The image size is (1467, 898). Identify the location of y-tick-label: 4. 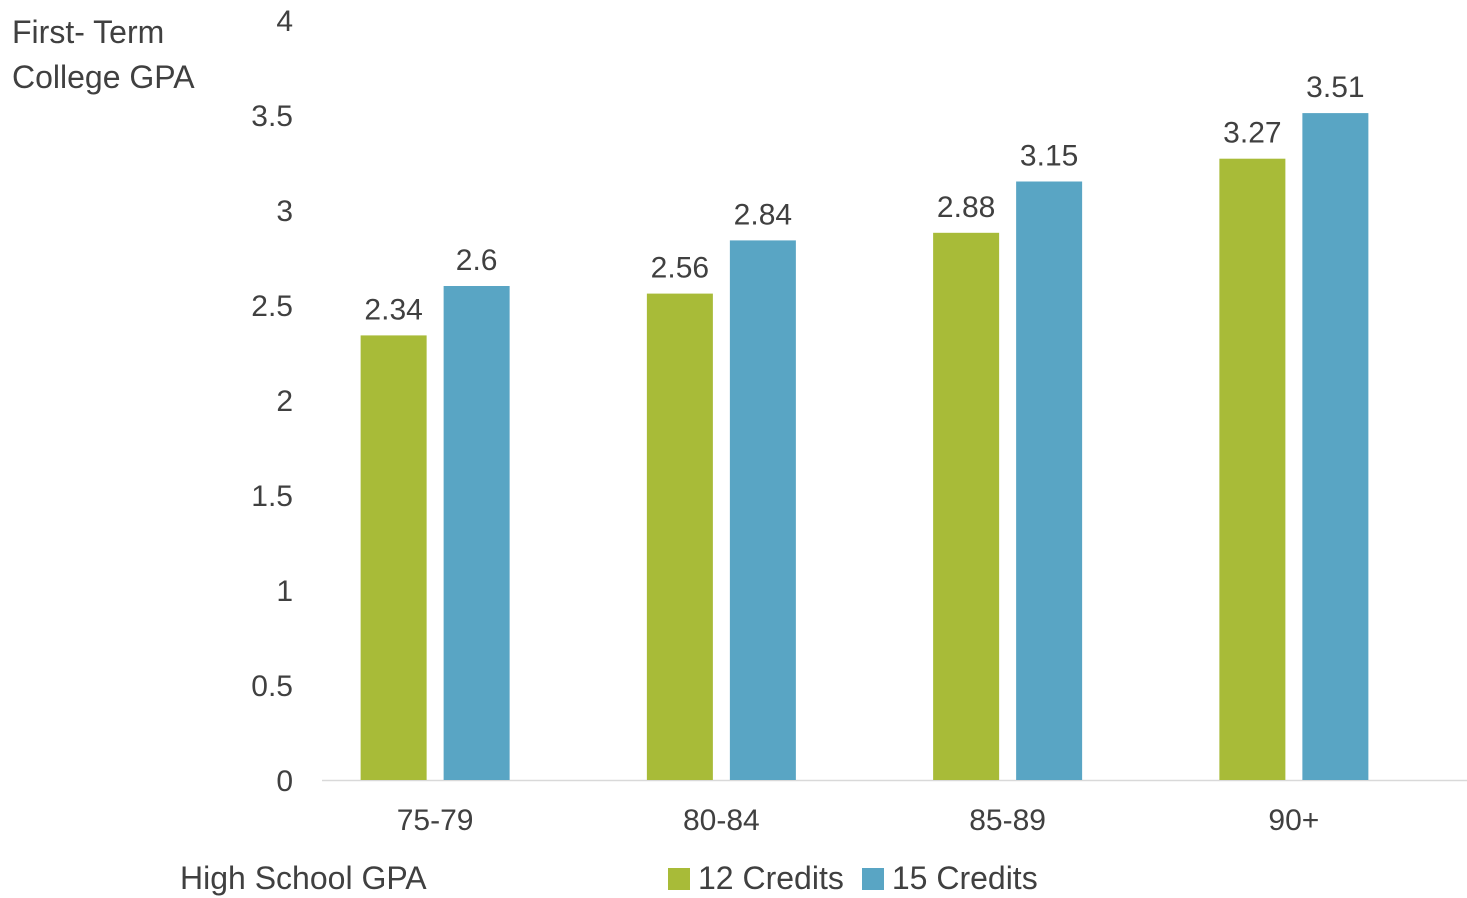
(284, 21).